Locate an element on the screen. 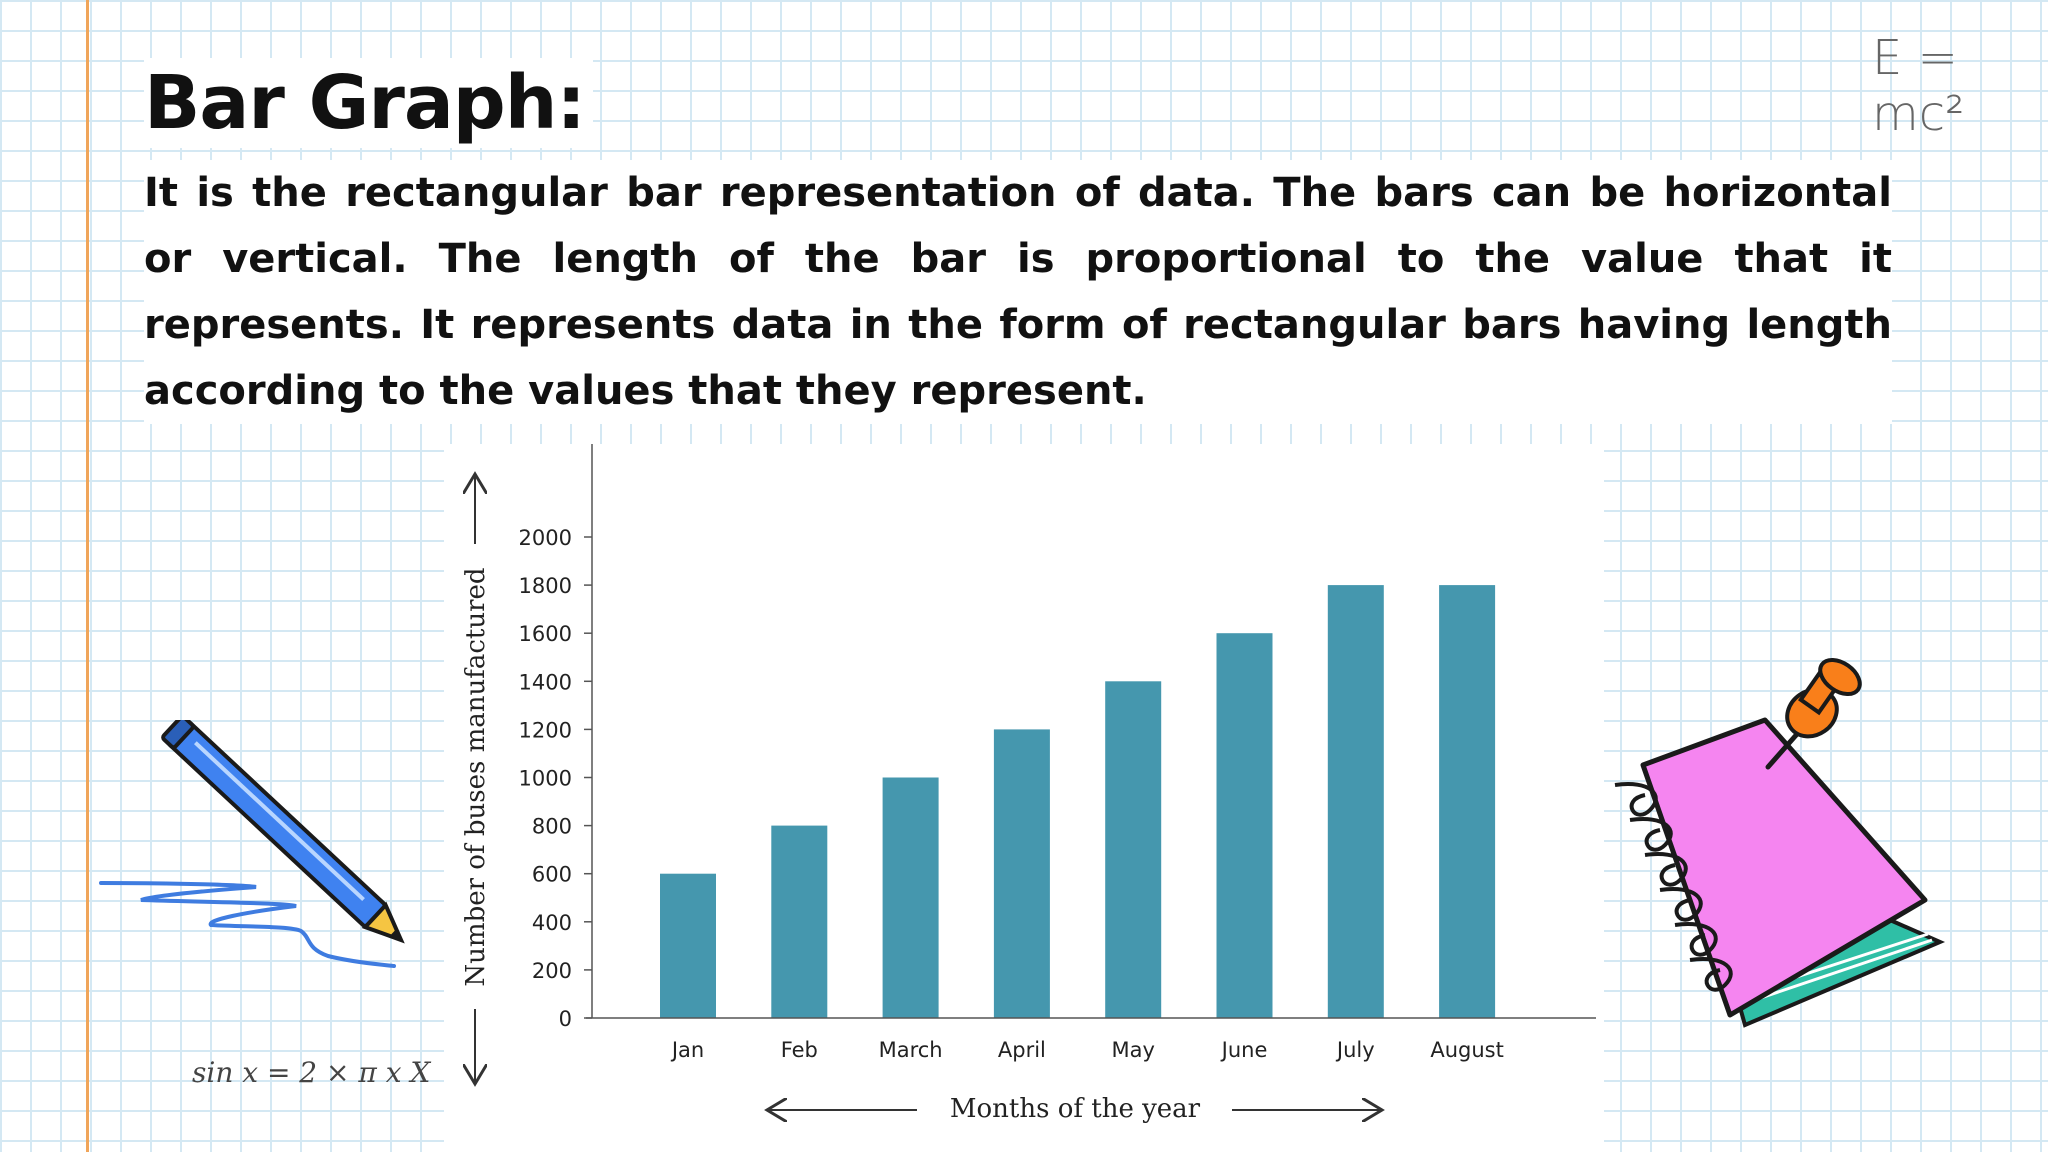 Image resolution: width=2048 pixels, height=1152 pixels. y-tick-label: 1000 is located at coordinates (545, 779).